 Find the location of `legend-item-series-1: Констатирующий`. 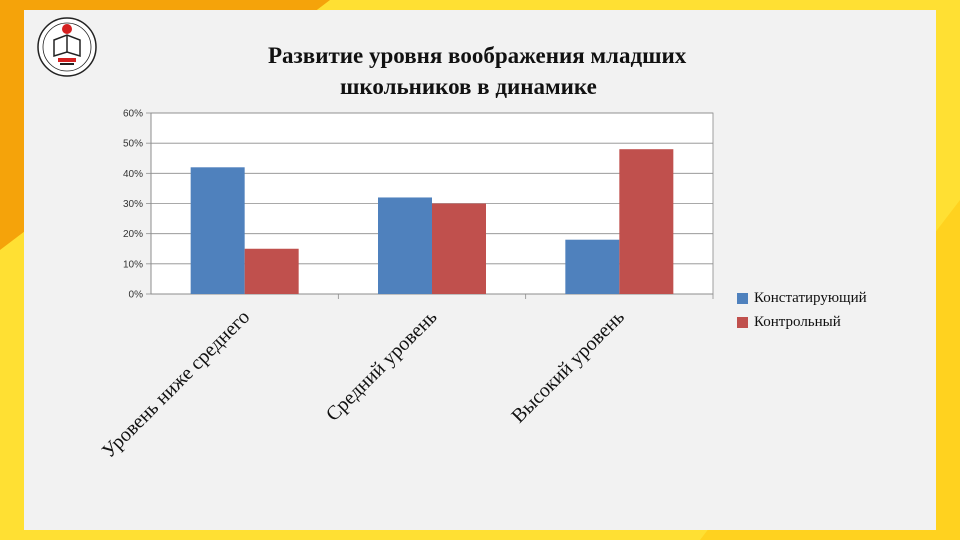

legend-item-series-1: Констатирующий is located at coordinates (802, 298).